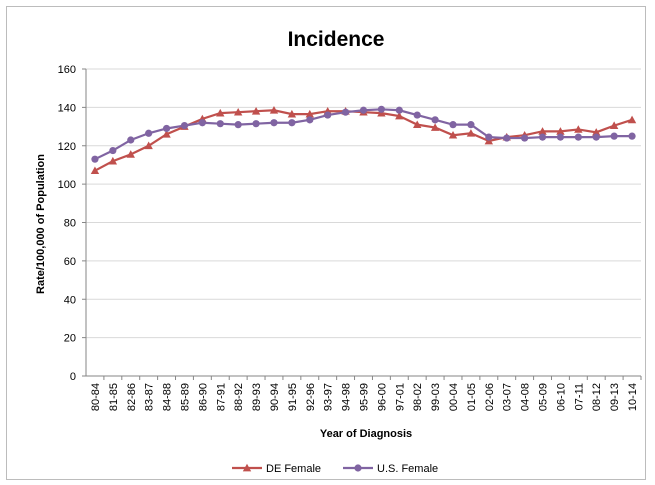  What do you see at coordinates (579, 396) in the screenshot?
I see `x-tick-label: 07-11` at bounding box center [579, 396].